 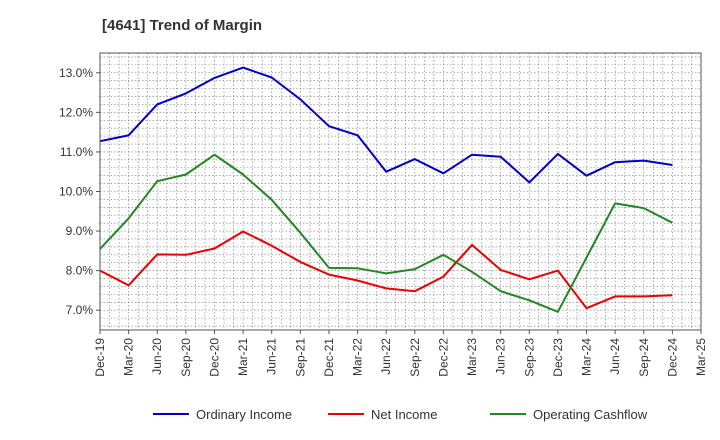 What do you see at coordinates (300, 357) in the screenshot?
I see `x-tick-label: Sep-21` at bounding box center [300, 357].